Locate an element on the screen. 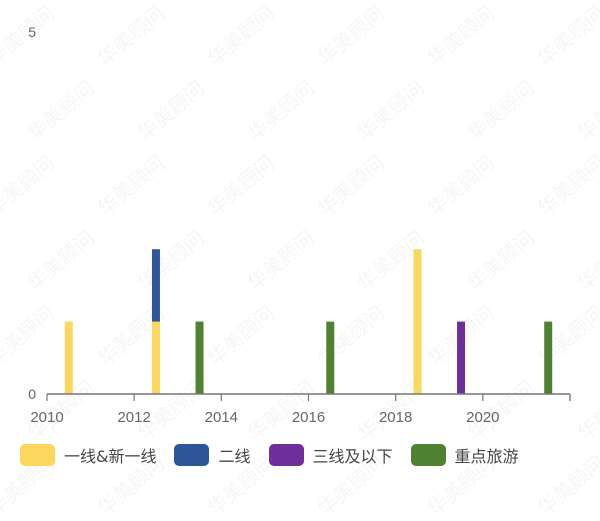  legend-label: 三线及以下 is located at coordinates (352, 456).